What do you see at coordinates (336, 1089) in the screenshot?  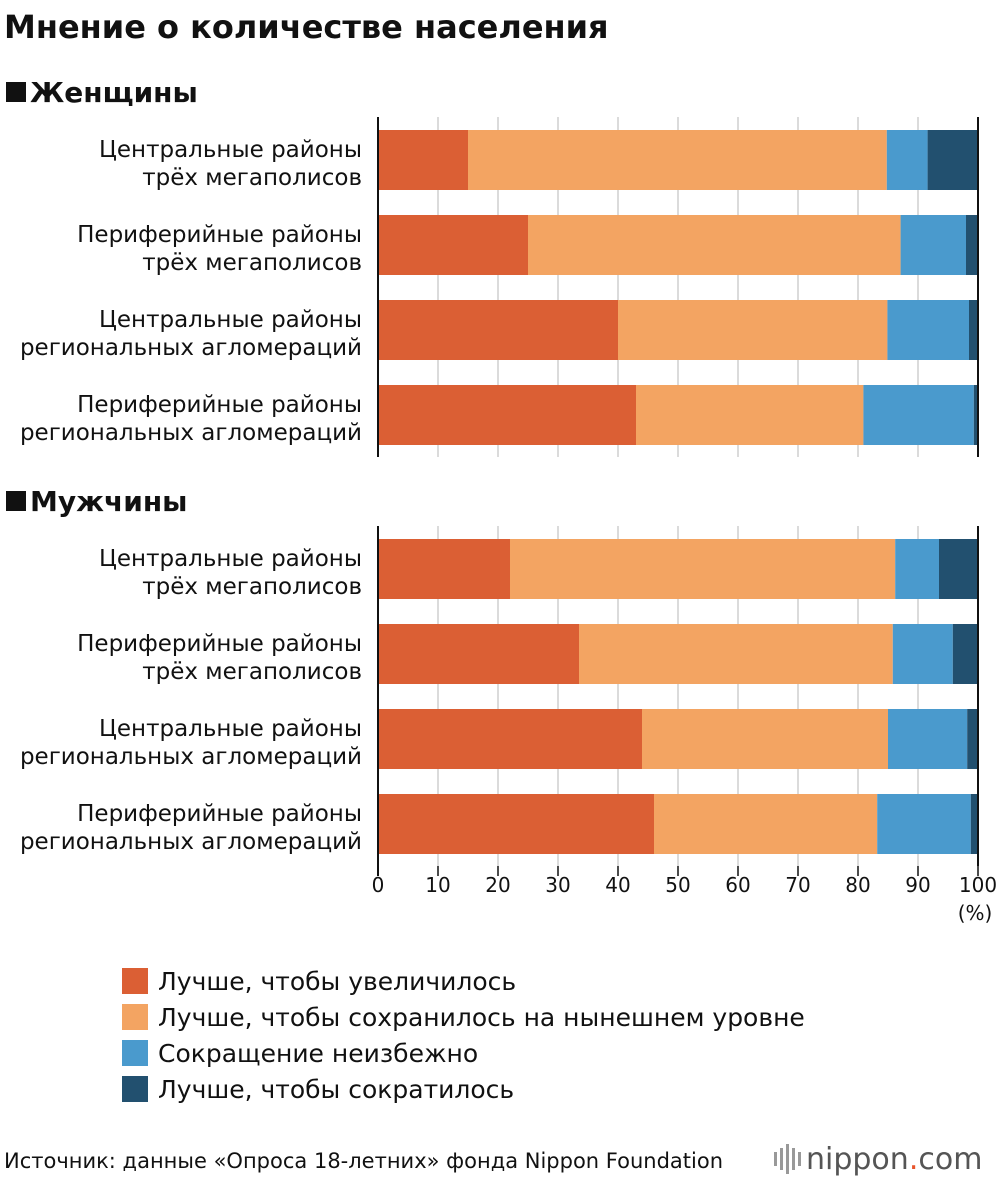 I see `legend-label: Лучше, чтобы сократилось` at bounding box center [336, 1089].